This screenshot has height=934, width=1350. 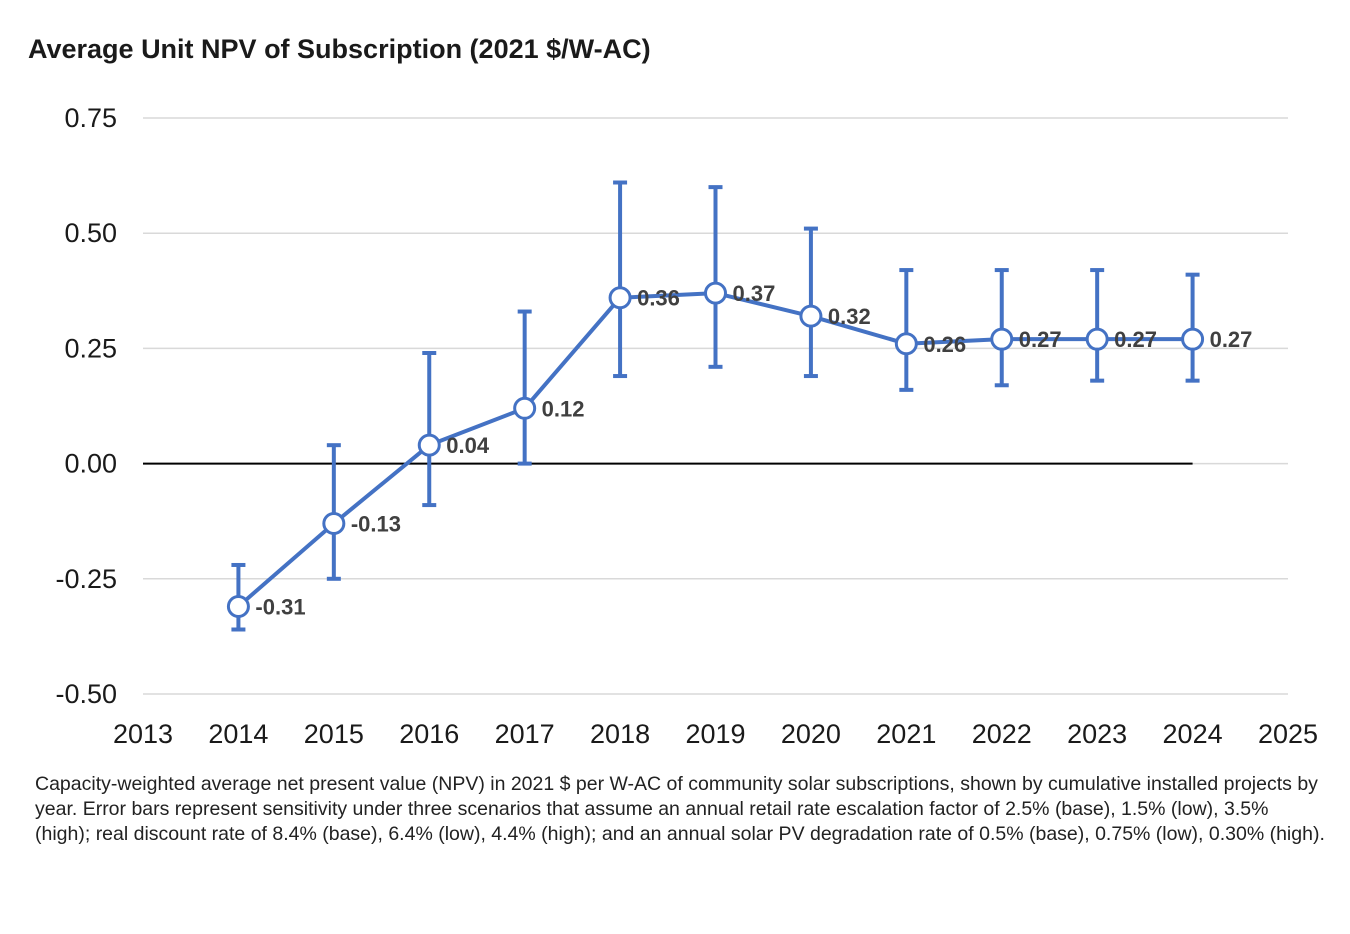 I want to click on data-label: 0.26, so click(x=944, y=344).